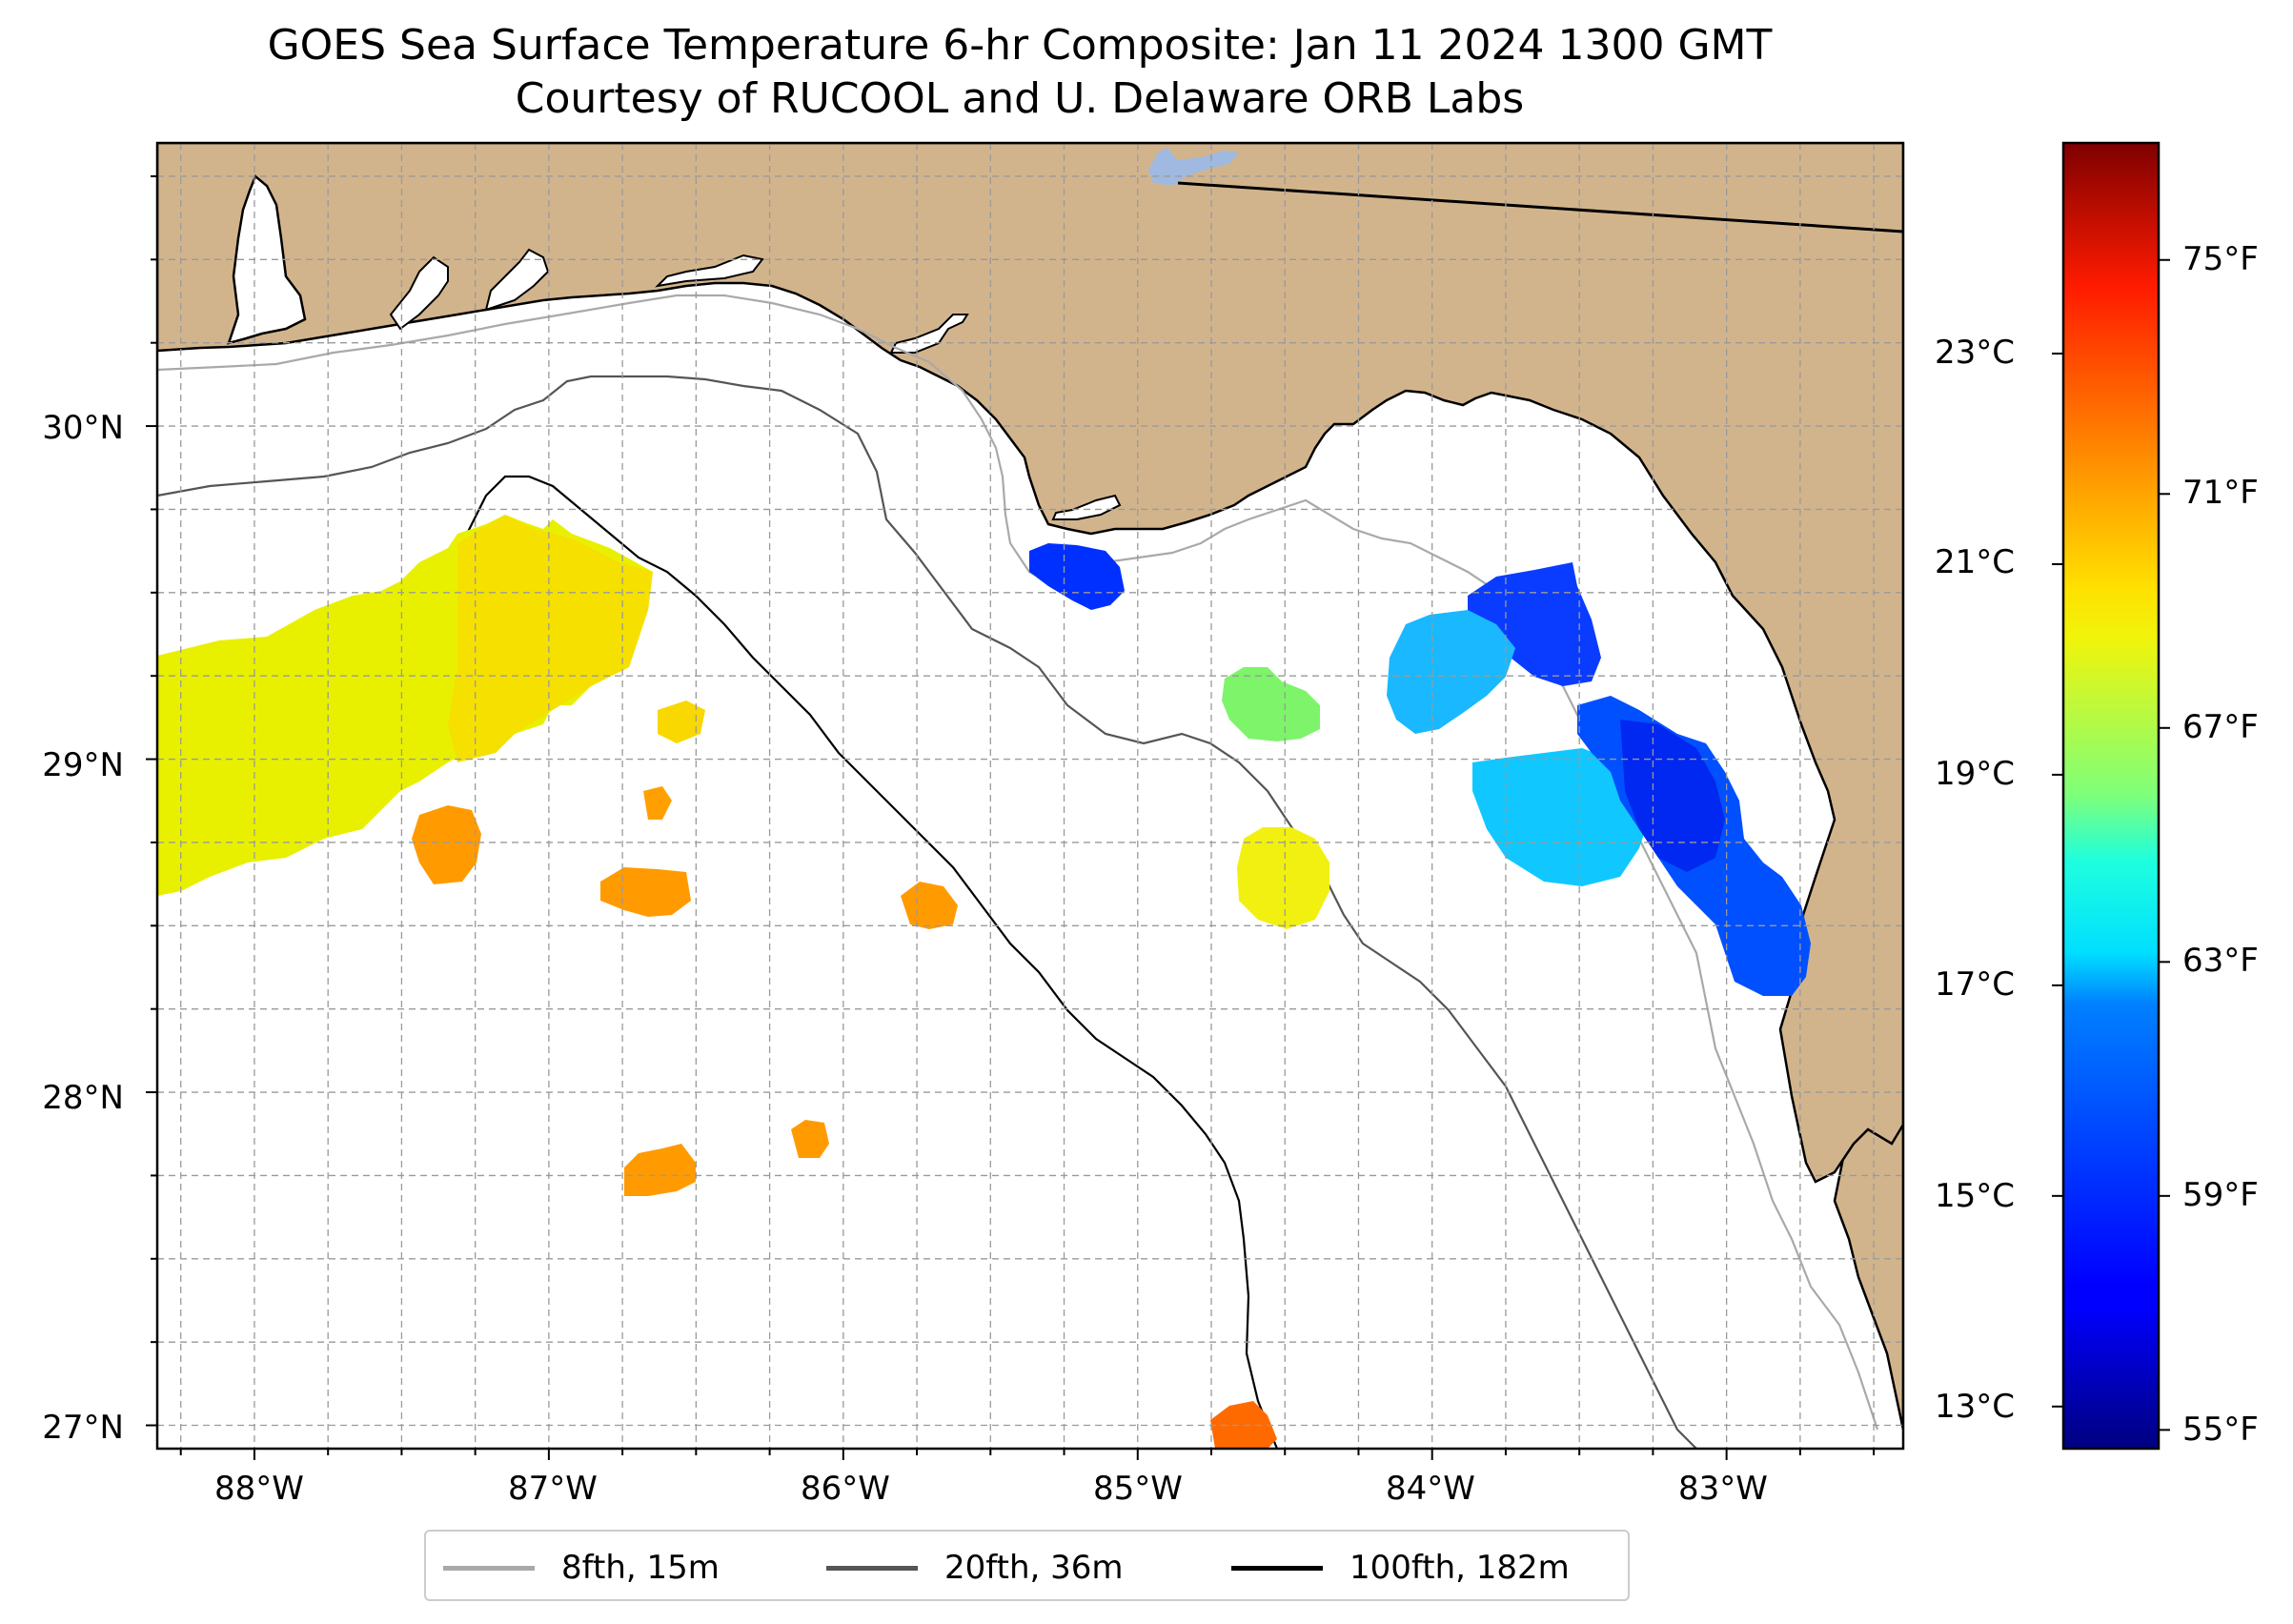 This screenshot has height=1624, width=2293. I want to click on state-border, so click(1540, 207).